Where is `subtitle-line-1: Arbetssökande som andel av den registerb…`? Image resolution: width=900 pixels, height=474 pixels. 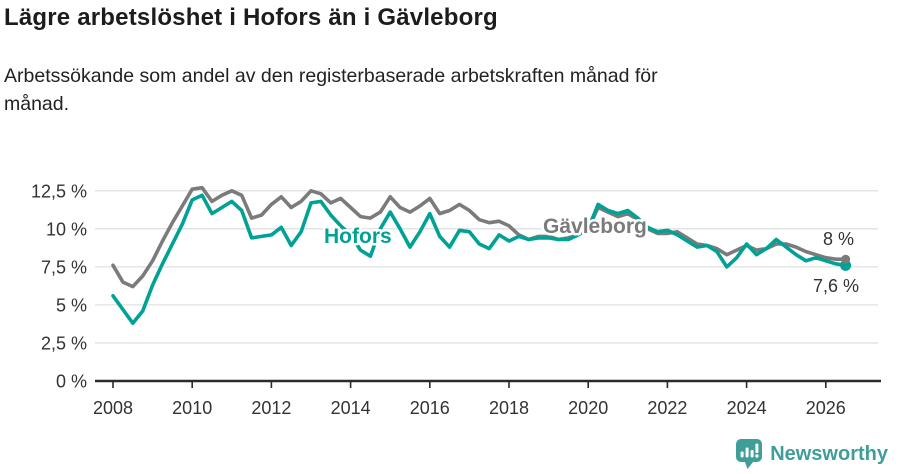
subtitle-line-1: Arbetssökande som andel av den registerb… is located at coordinates (331, 76).